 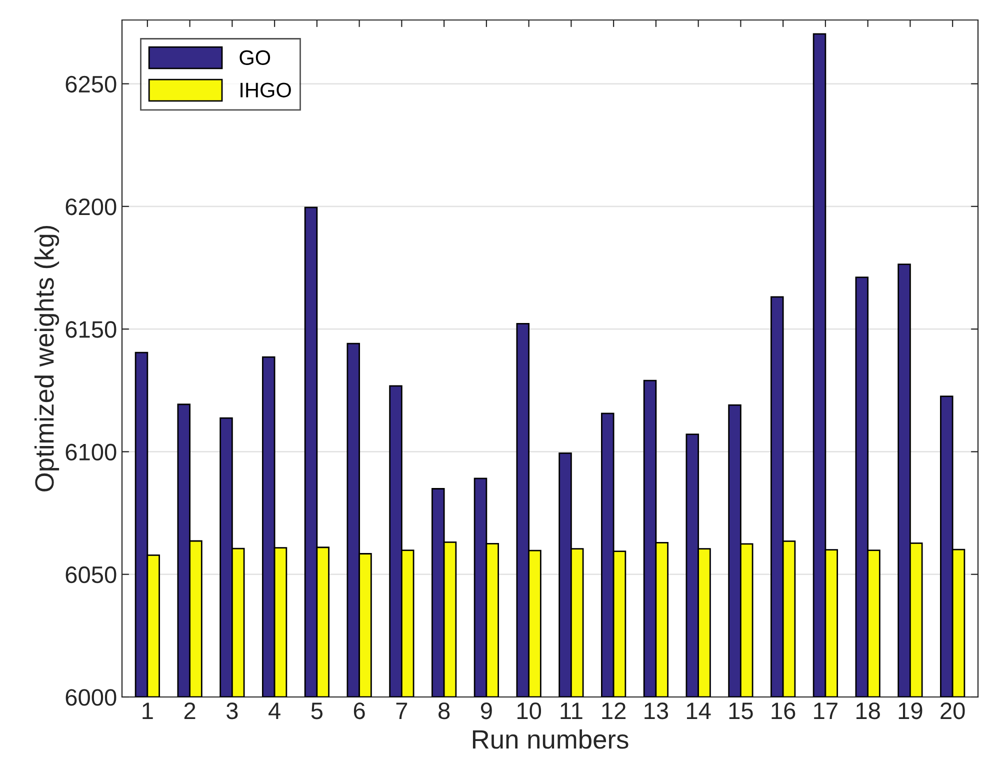 What do you see at coordinates (265, 90) in the screenshot?
I see `legend-label: IHGO` at bounding box center [265, 90].